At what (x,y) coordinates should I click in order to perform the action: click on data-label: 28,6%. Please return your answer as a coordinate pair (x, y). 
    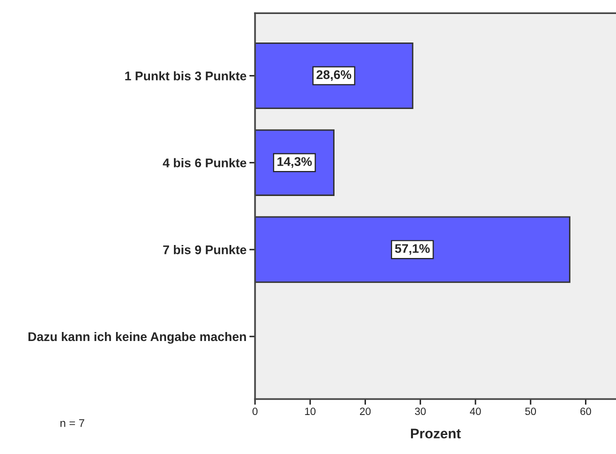
    Looking at the image, I should click on (334, 75).